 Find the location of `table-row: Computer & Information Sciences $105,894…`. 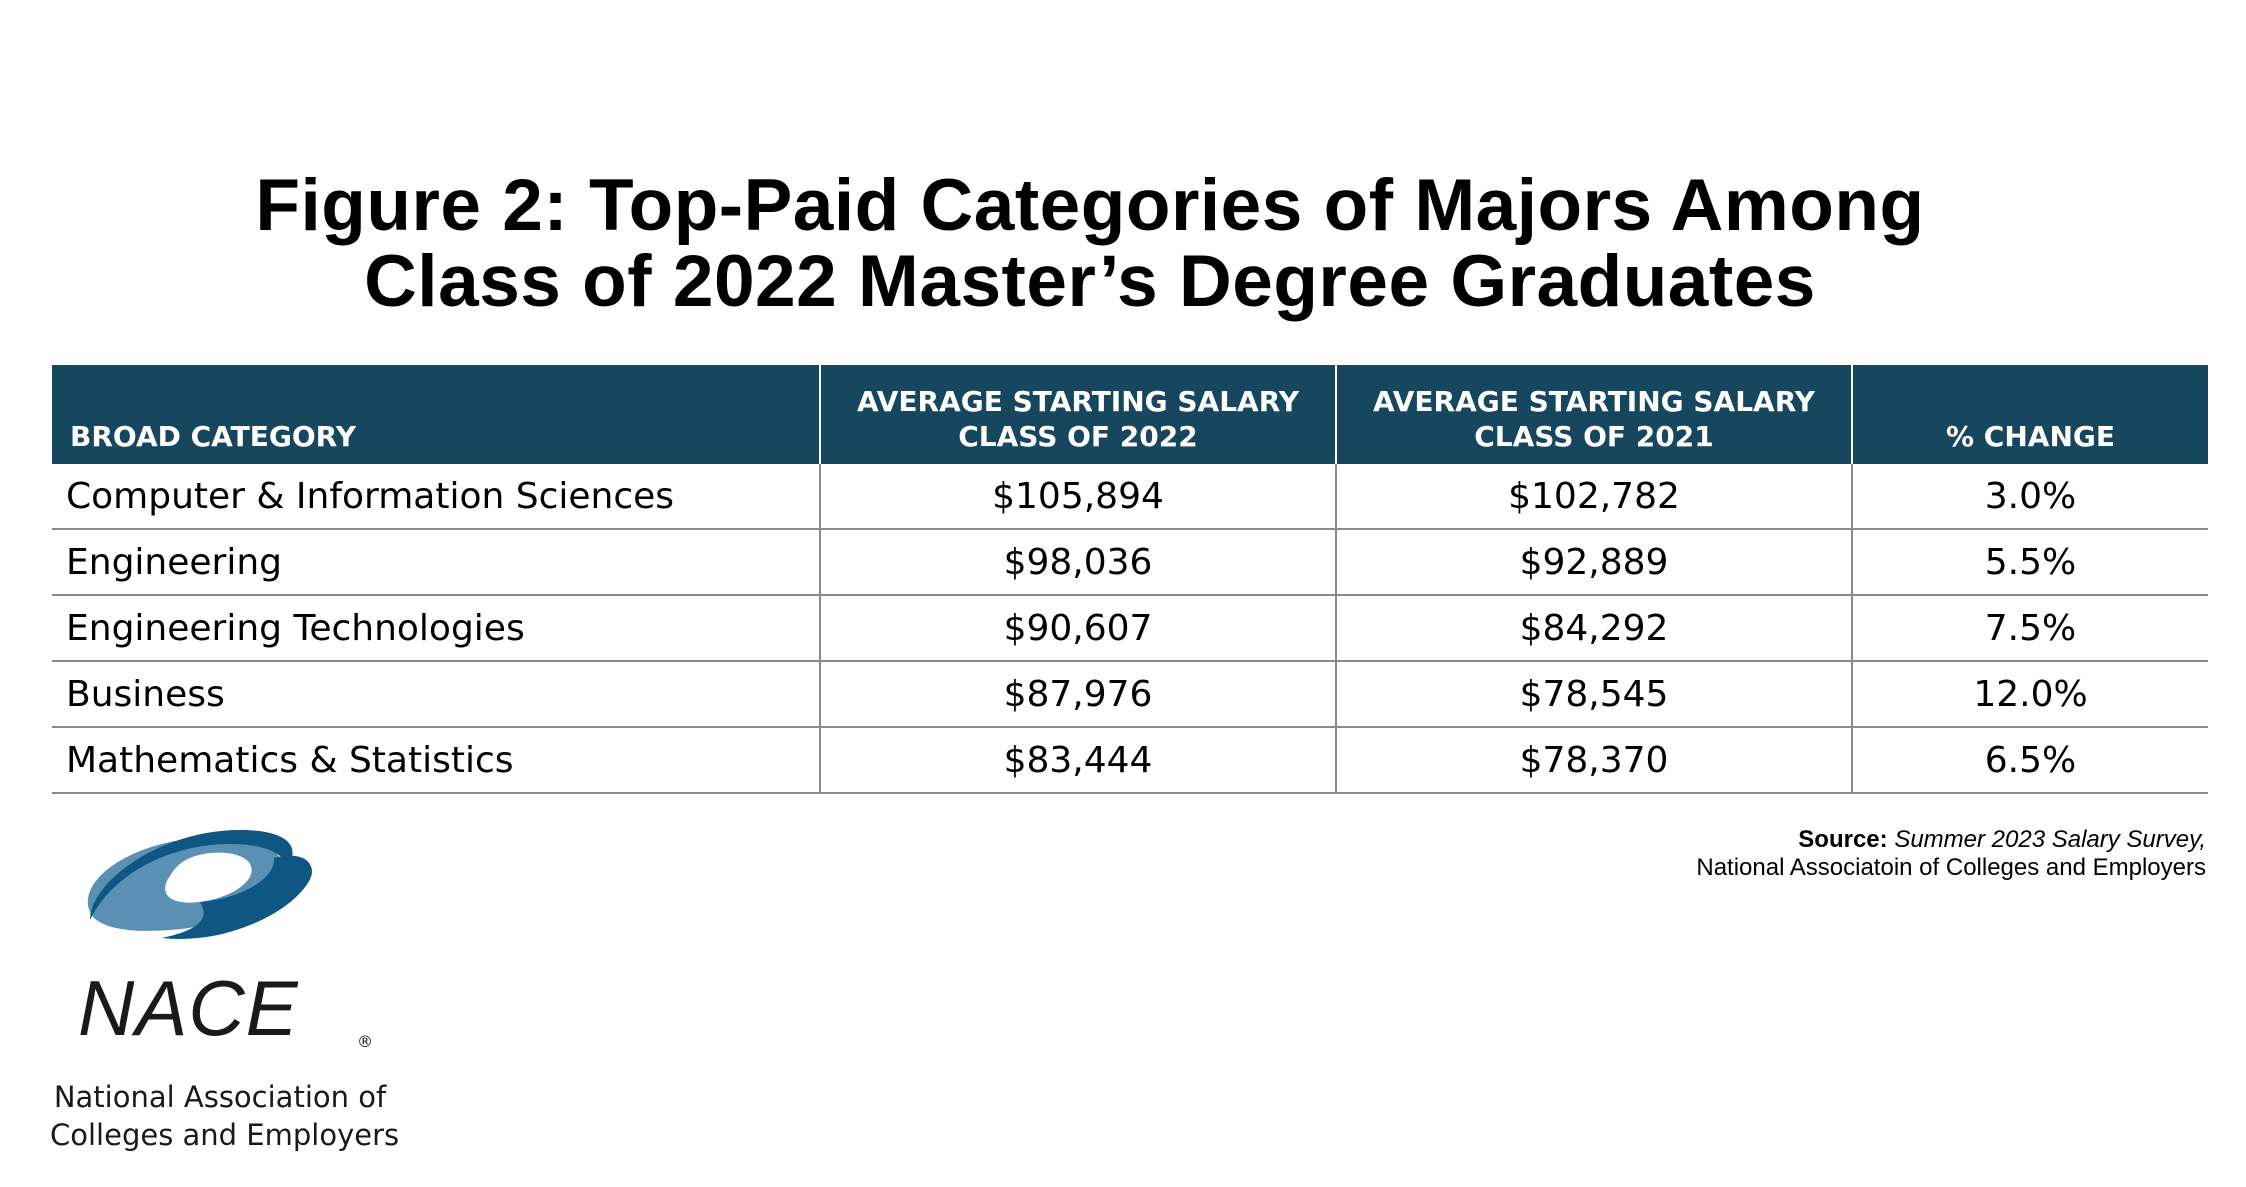

table-row: Computer & Information Sciences $105,894… is located at coordinates (1130, 496).